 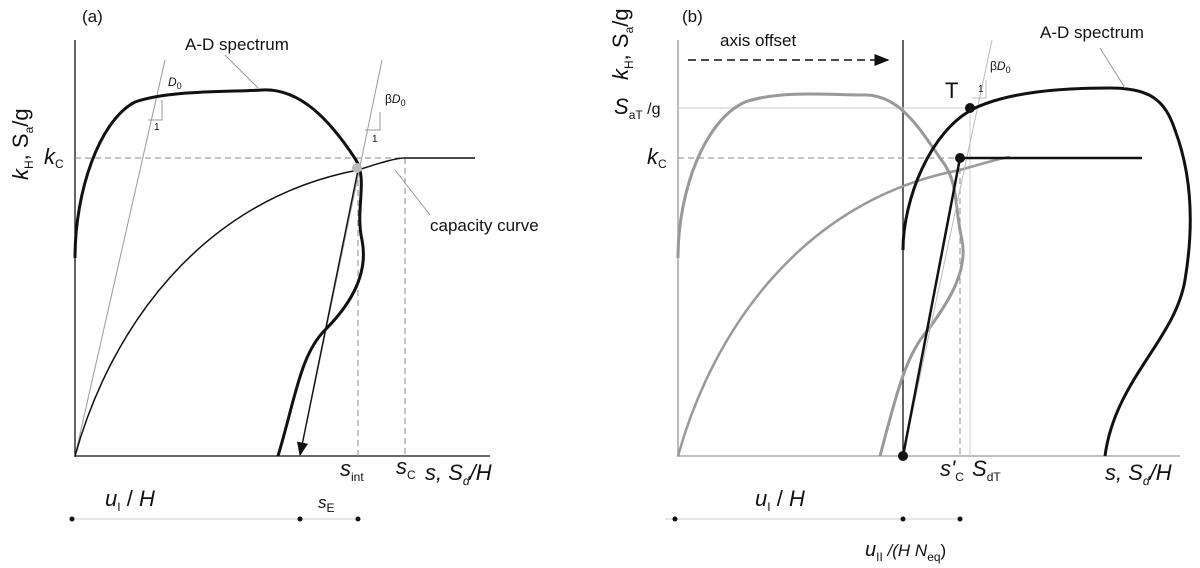 What do you see at coordinates (905, 551) in the screenshot?
I see `u2-label: uII /(H Neq)` at bounding box center [905, 551].